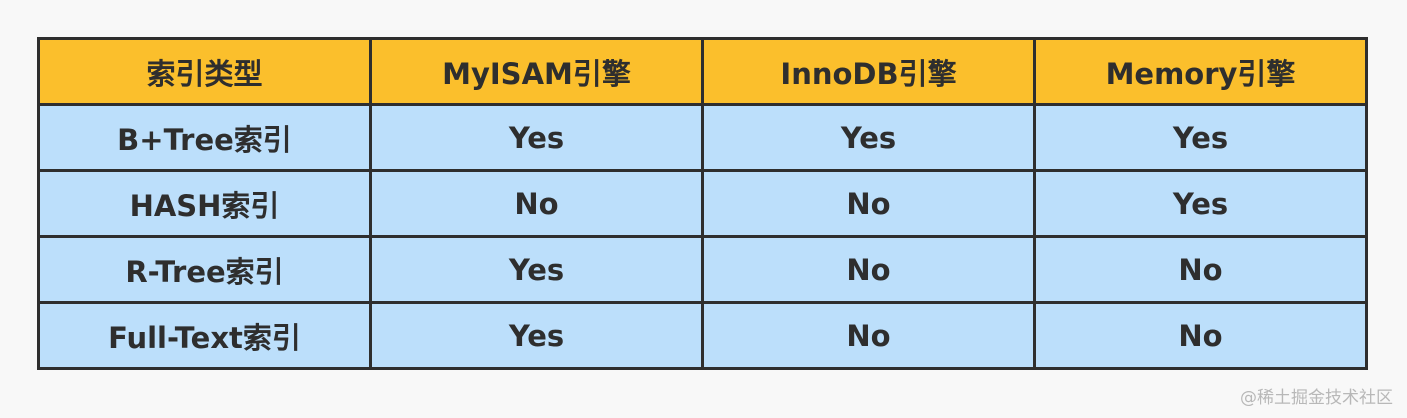 The image size is (1407, 418). What do you see at coordinates (204, 335) in the screenshot?
I see `index-type-cell: Full-Text索引` at bounding box center [204, 335].